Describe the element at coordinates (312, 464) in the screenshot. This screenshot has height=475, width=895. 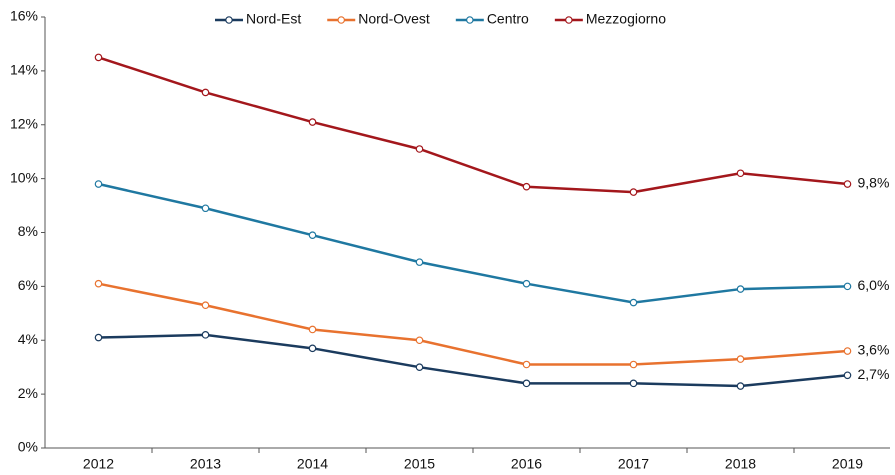
I see `x-tick-label: 2014` at that location.